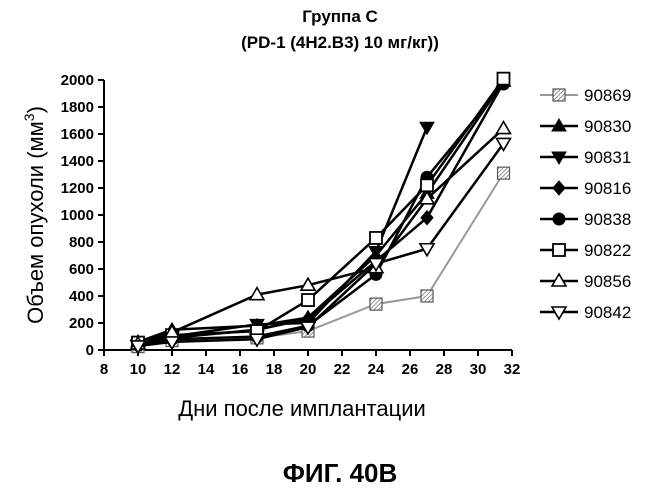 Image resolution: width=660 pixels, height=500 pixels. I want to click on y-tick-label: 1600, so click(77, 134).